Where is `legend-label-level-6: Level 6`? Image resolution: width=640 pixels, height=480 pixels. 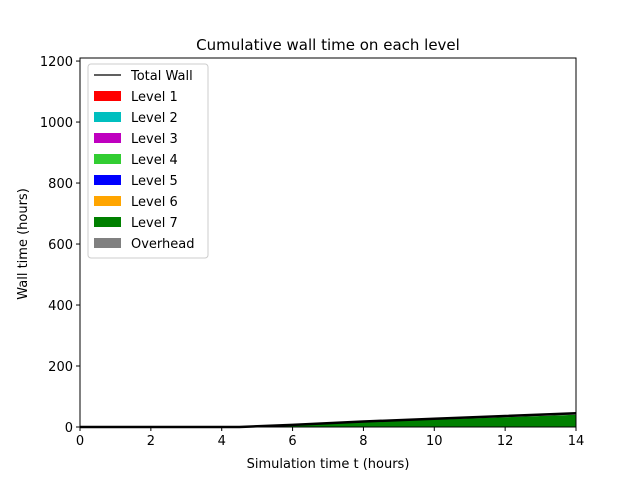
legend-label-level-6: Level 6 is located at coordinates (154, 202).